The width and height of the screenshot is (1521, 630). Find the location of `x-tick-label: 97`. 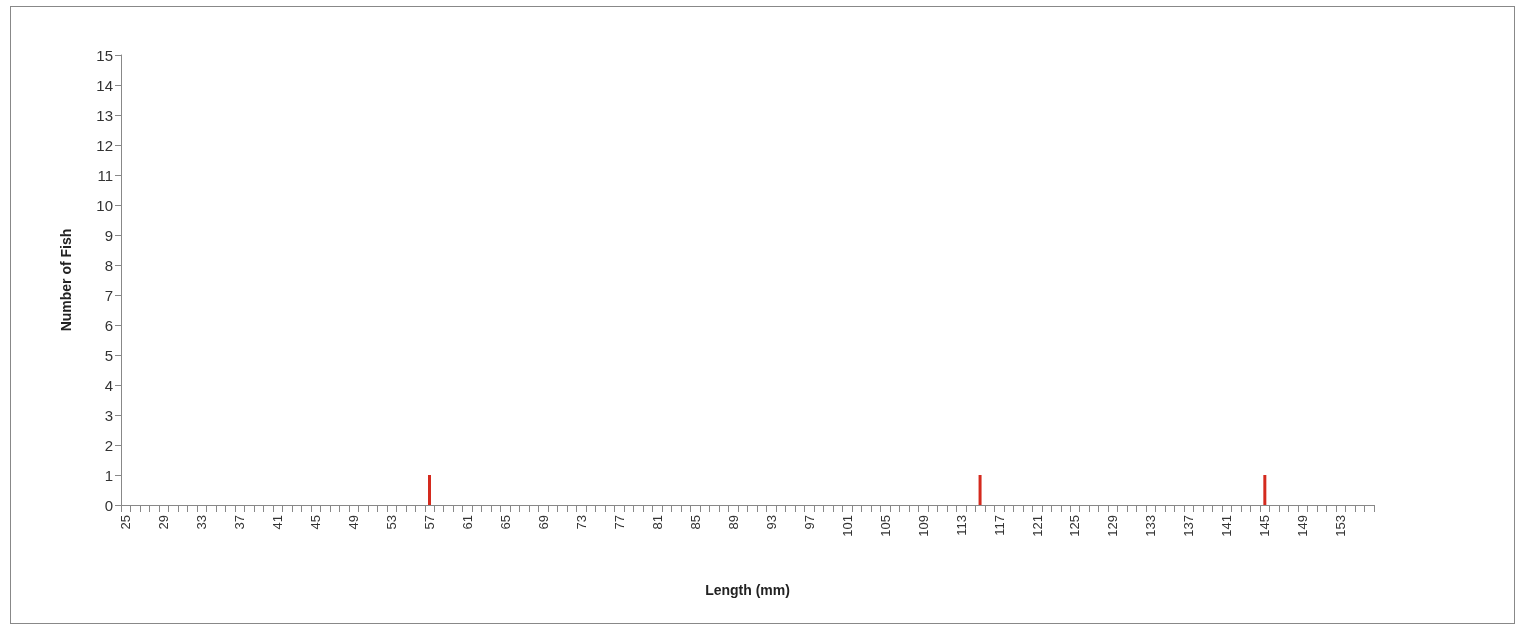

x-tick-label: 97 is located at coordinates (809, 522).